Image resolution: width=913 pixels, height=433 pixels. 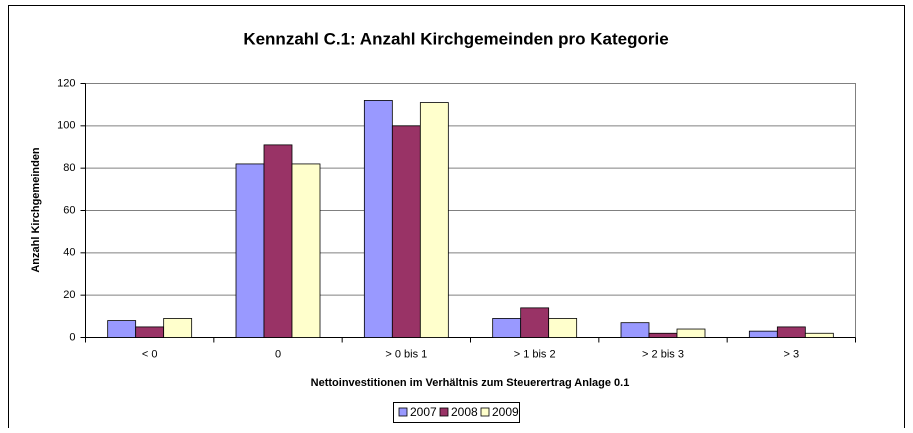 I want to click on x-tick-label: 0, so click(x=278, y=354).